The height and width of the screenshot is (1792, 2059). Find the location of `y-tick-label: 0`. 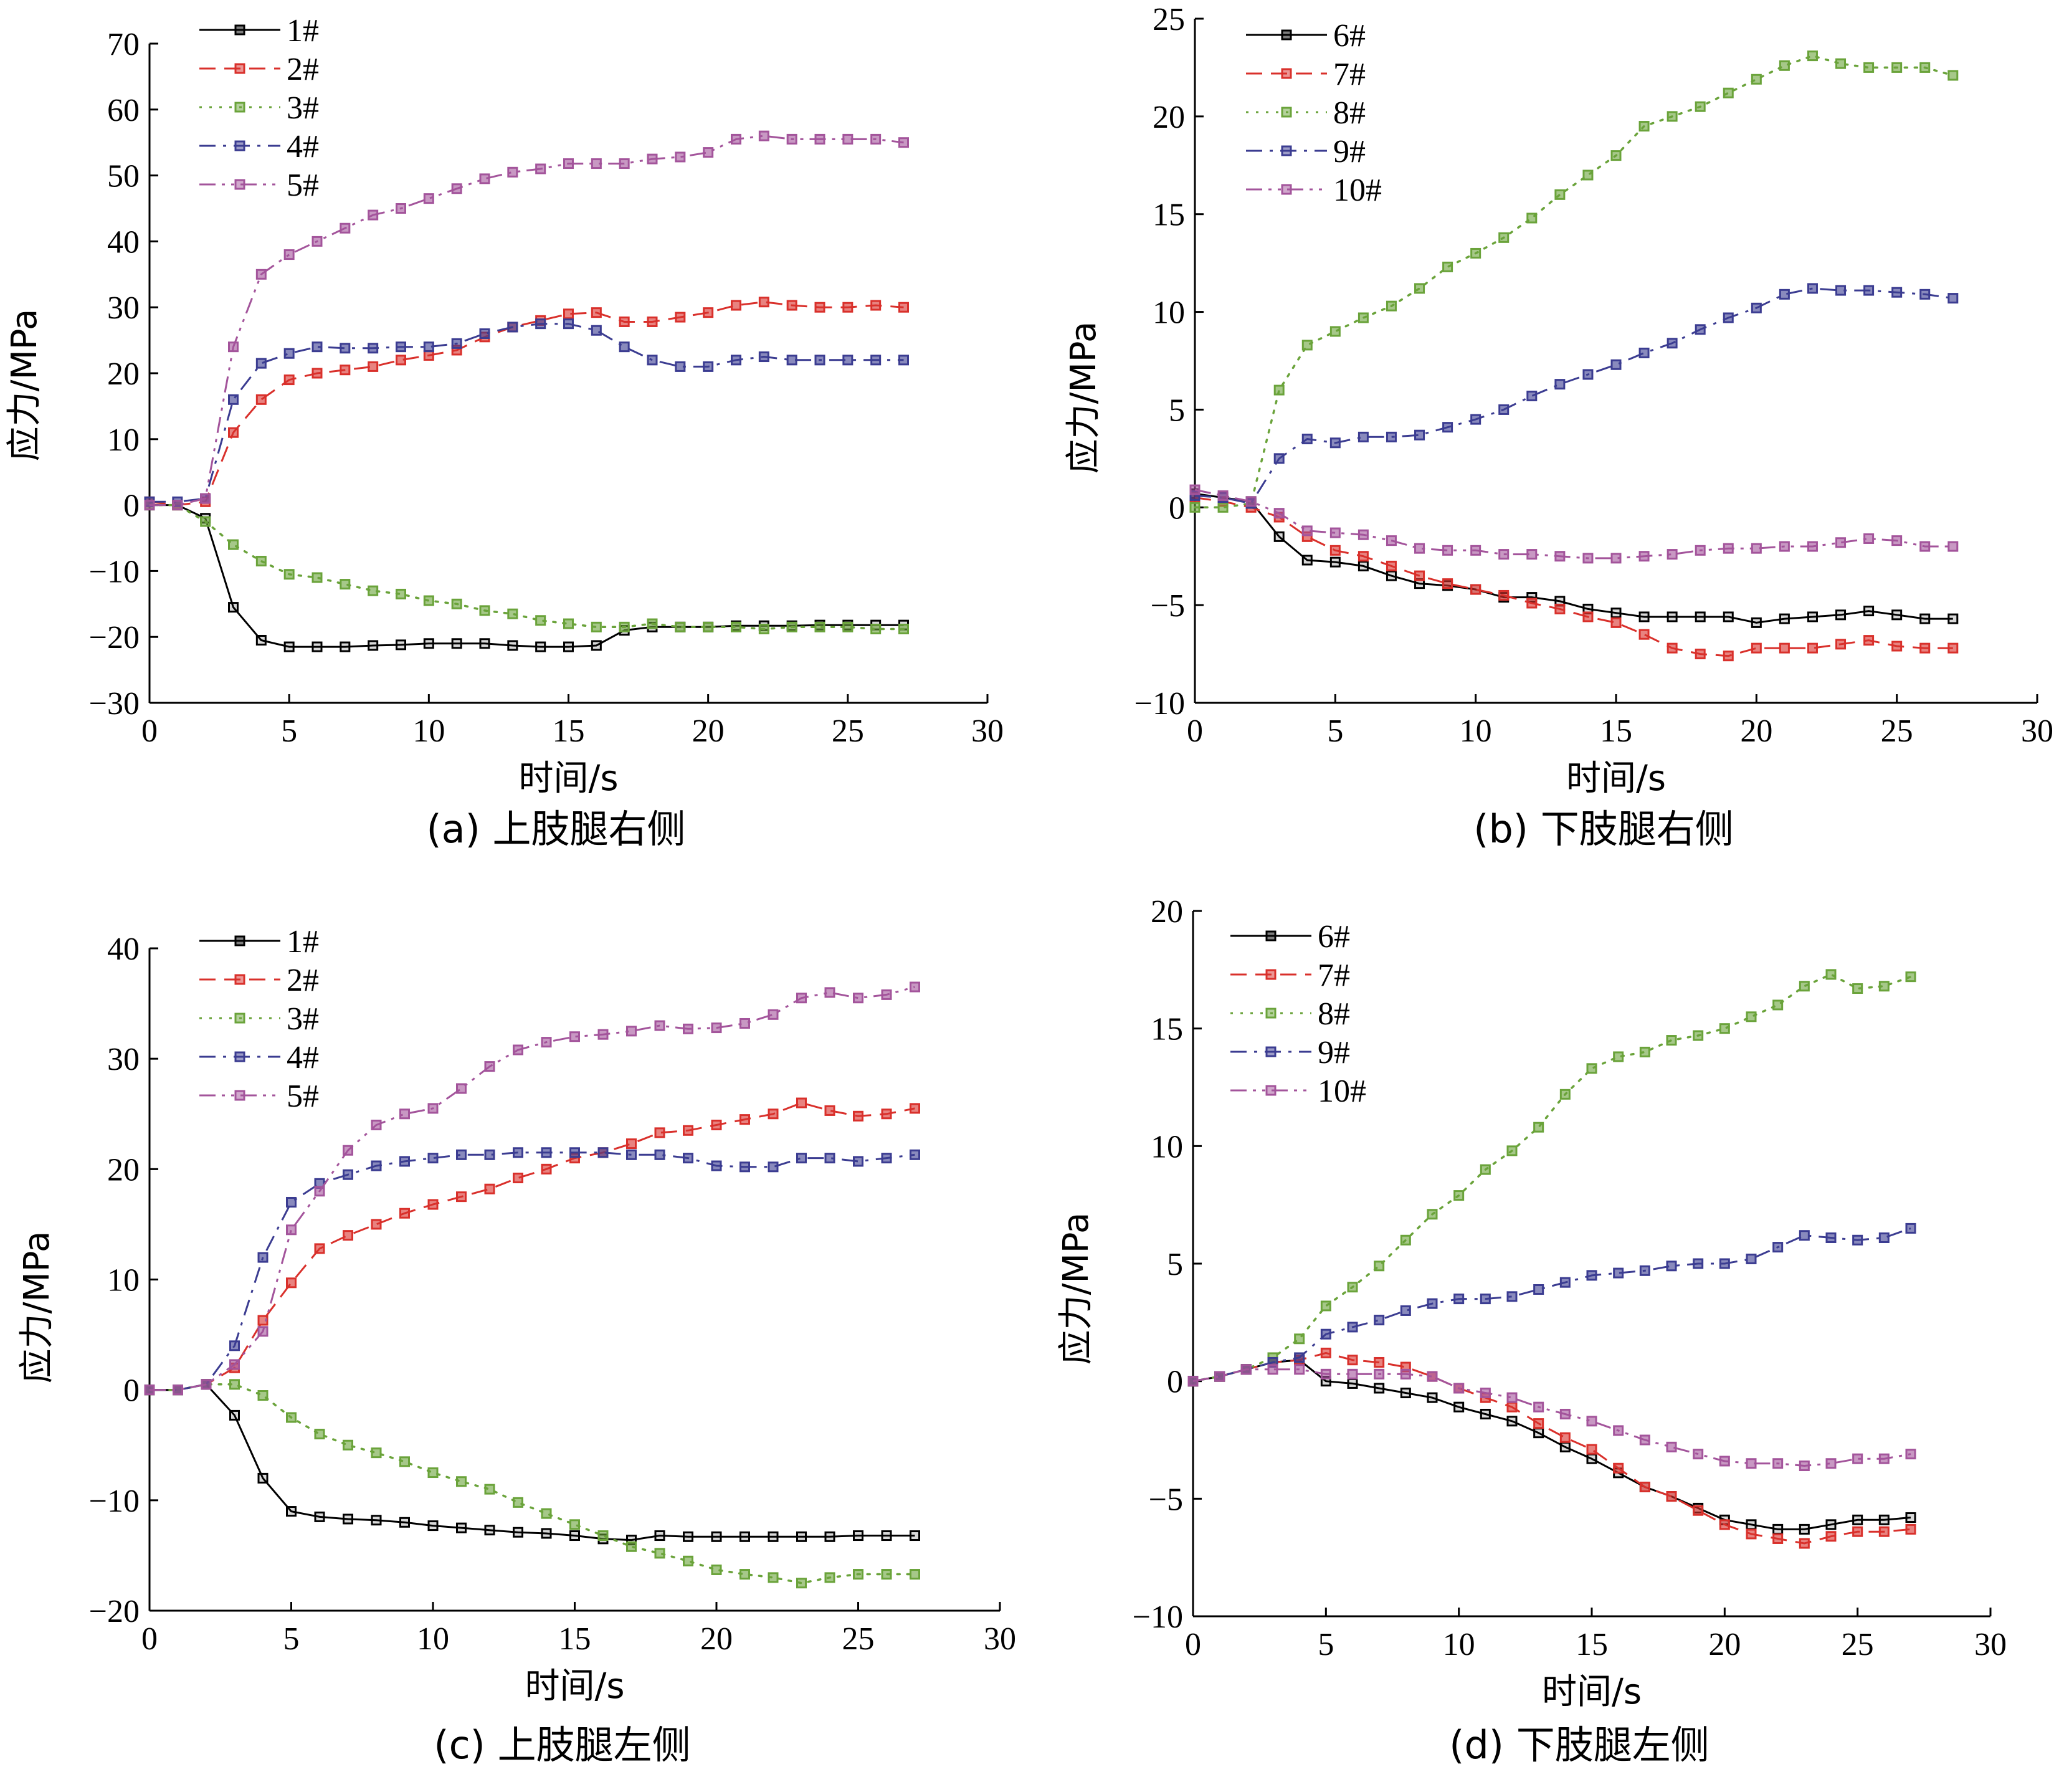

y-tick-label: 0 is located at coordinates (131, 1391).